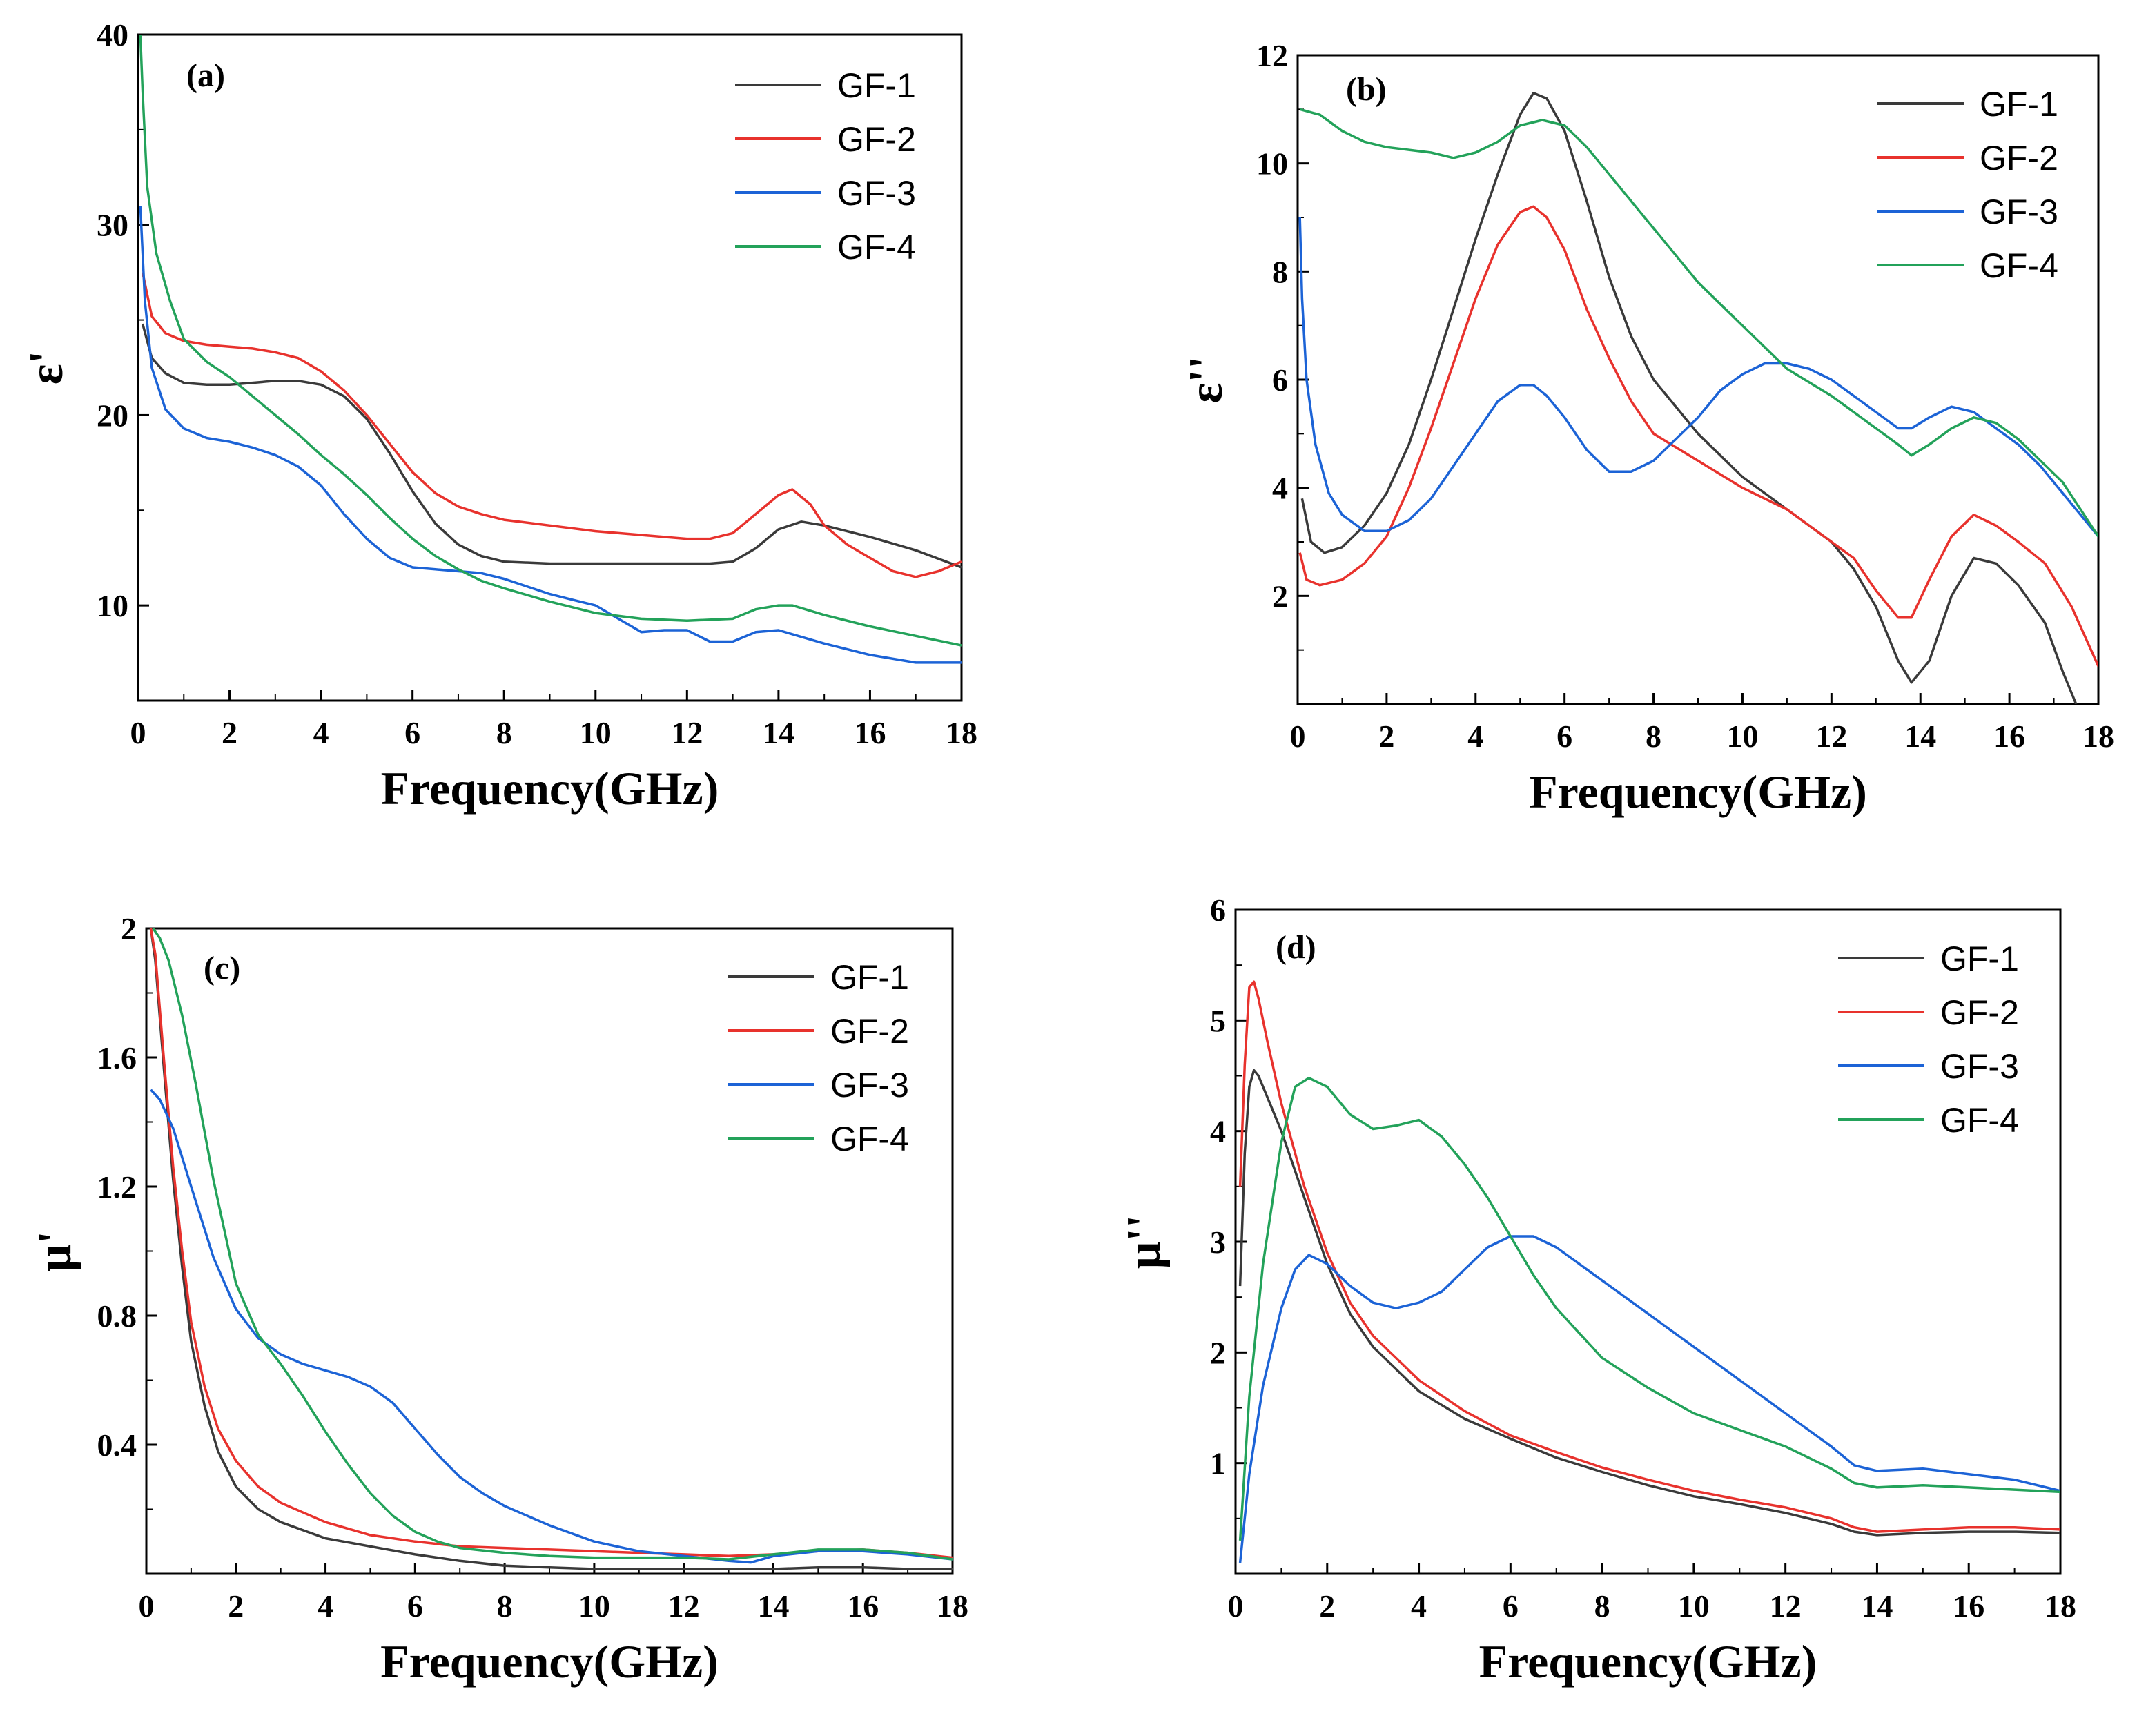  What do you see at coordinates (117, 1187) in the screenshot?
I see `y-tick-label: 1.2` at bounding box center [117, 1187].